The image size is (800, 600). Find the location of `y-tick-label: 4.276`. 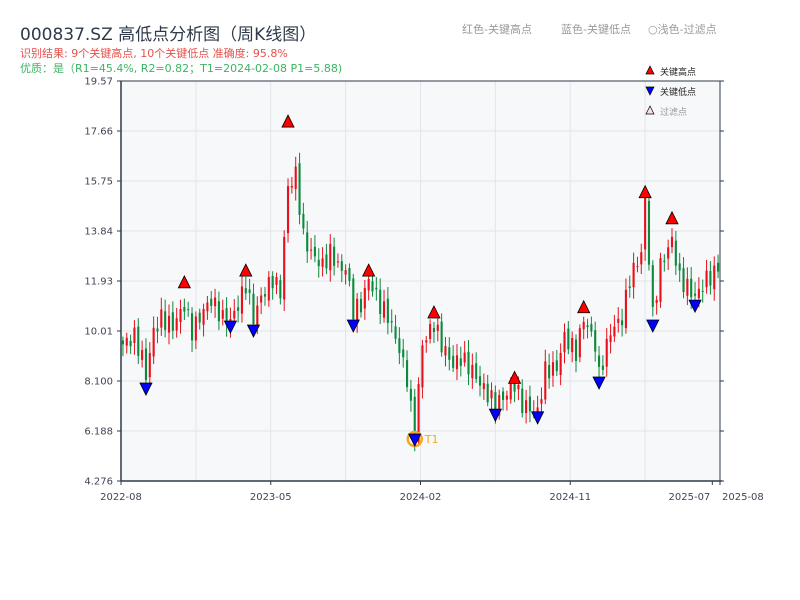

y-tick-label: 4.276 is located at coordinates (98, 482).